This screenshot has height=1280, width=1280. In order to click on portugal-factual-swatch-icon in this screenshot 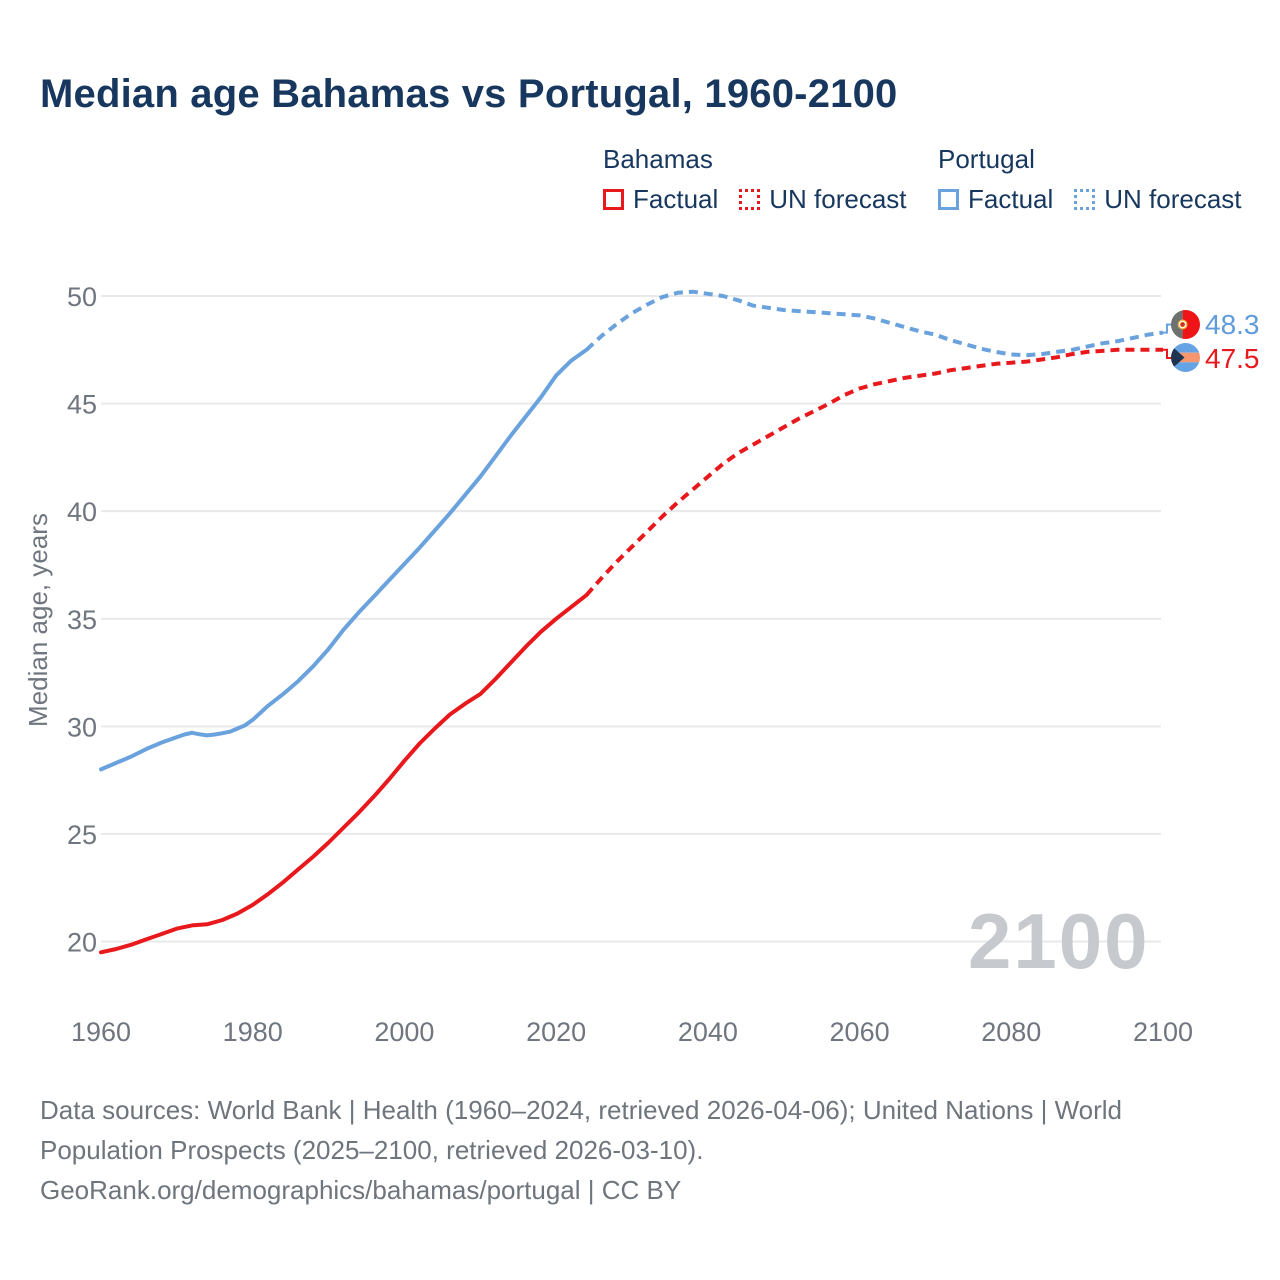, I will do `click(948, 199)`.